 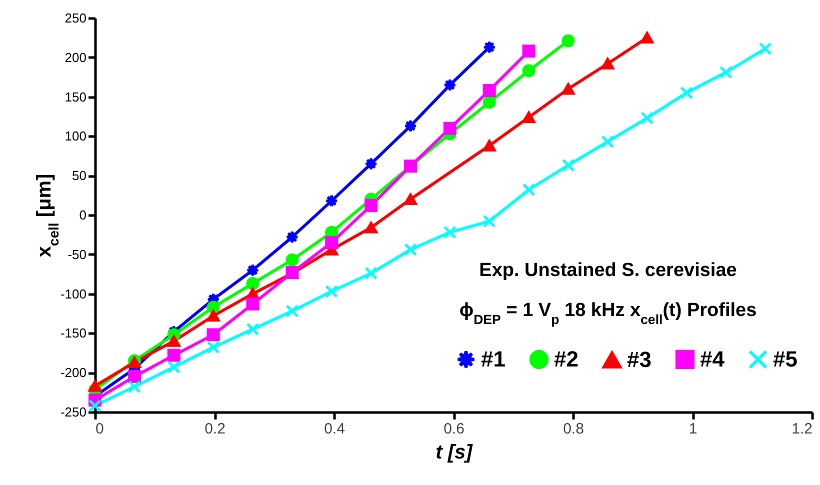 What do you see at coordinates (566, 359) in the screenshot?
I see `legend-label: #2` at bounding box center [566, 359].